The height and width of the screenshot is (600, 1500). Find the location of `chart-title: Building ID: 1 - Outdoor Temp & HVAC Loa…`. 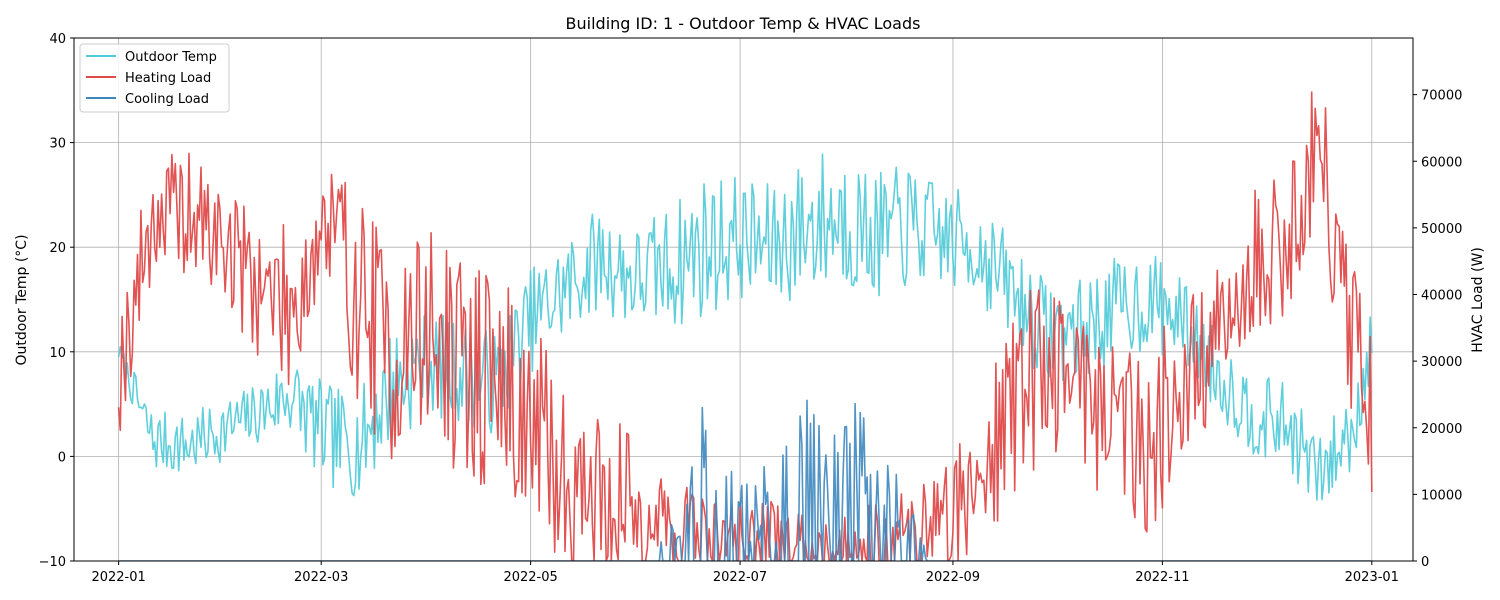

chart-title: Building ID: 1 - Outdoor Temp & HVAC Loa… is located at coordinates (743, 23).